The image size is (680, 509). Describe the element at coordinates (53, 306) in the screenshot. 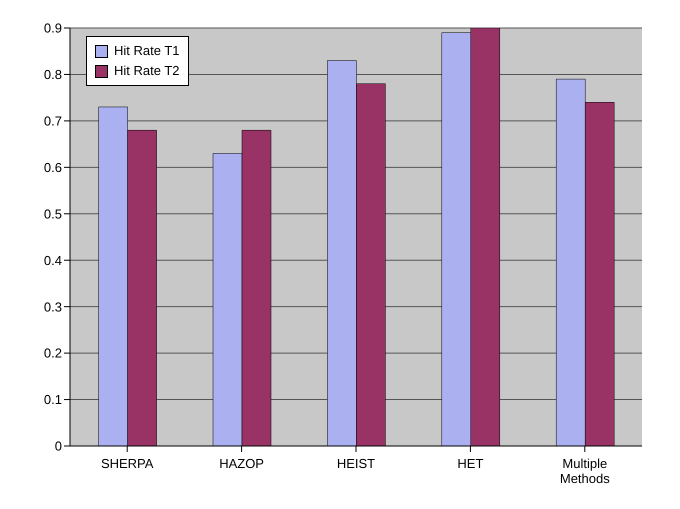

I see `y-tick-label: 0.3` at that location.